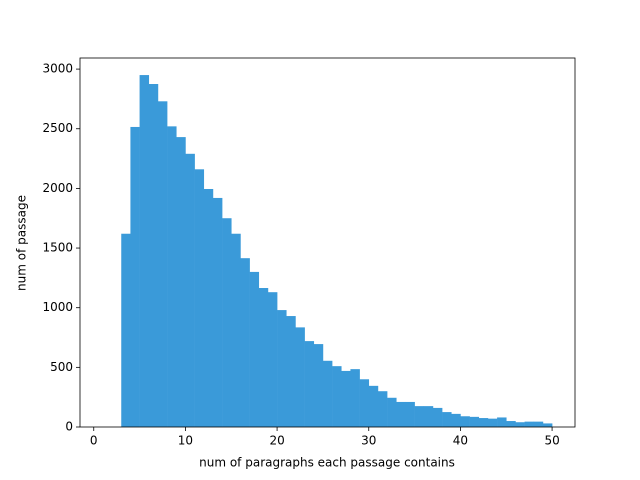  Describe the element at coordinates (57, 188) in the screenshot. I see `y-tick-label: 2000` at that location.